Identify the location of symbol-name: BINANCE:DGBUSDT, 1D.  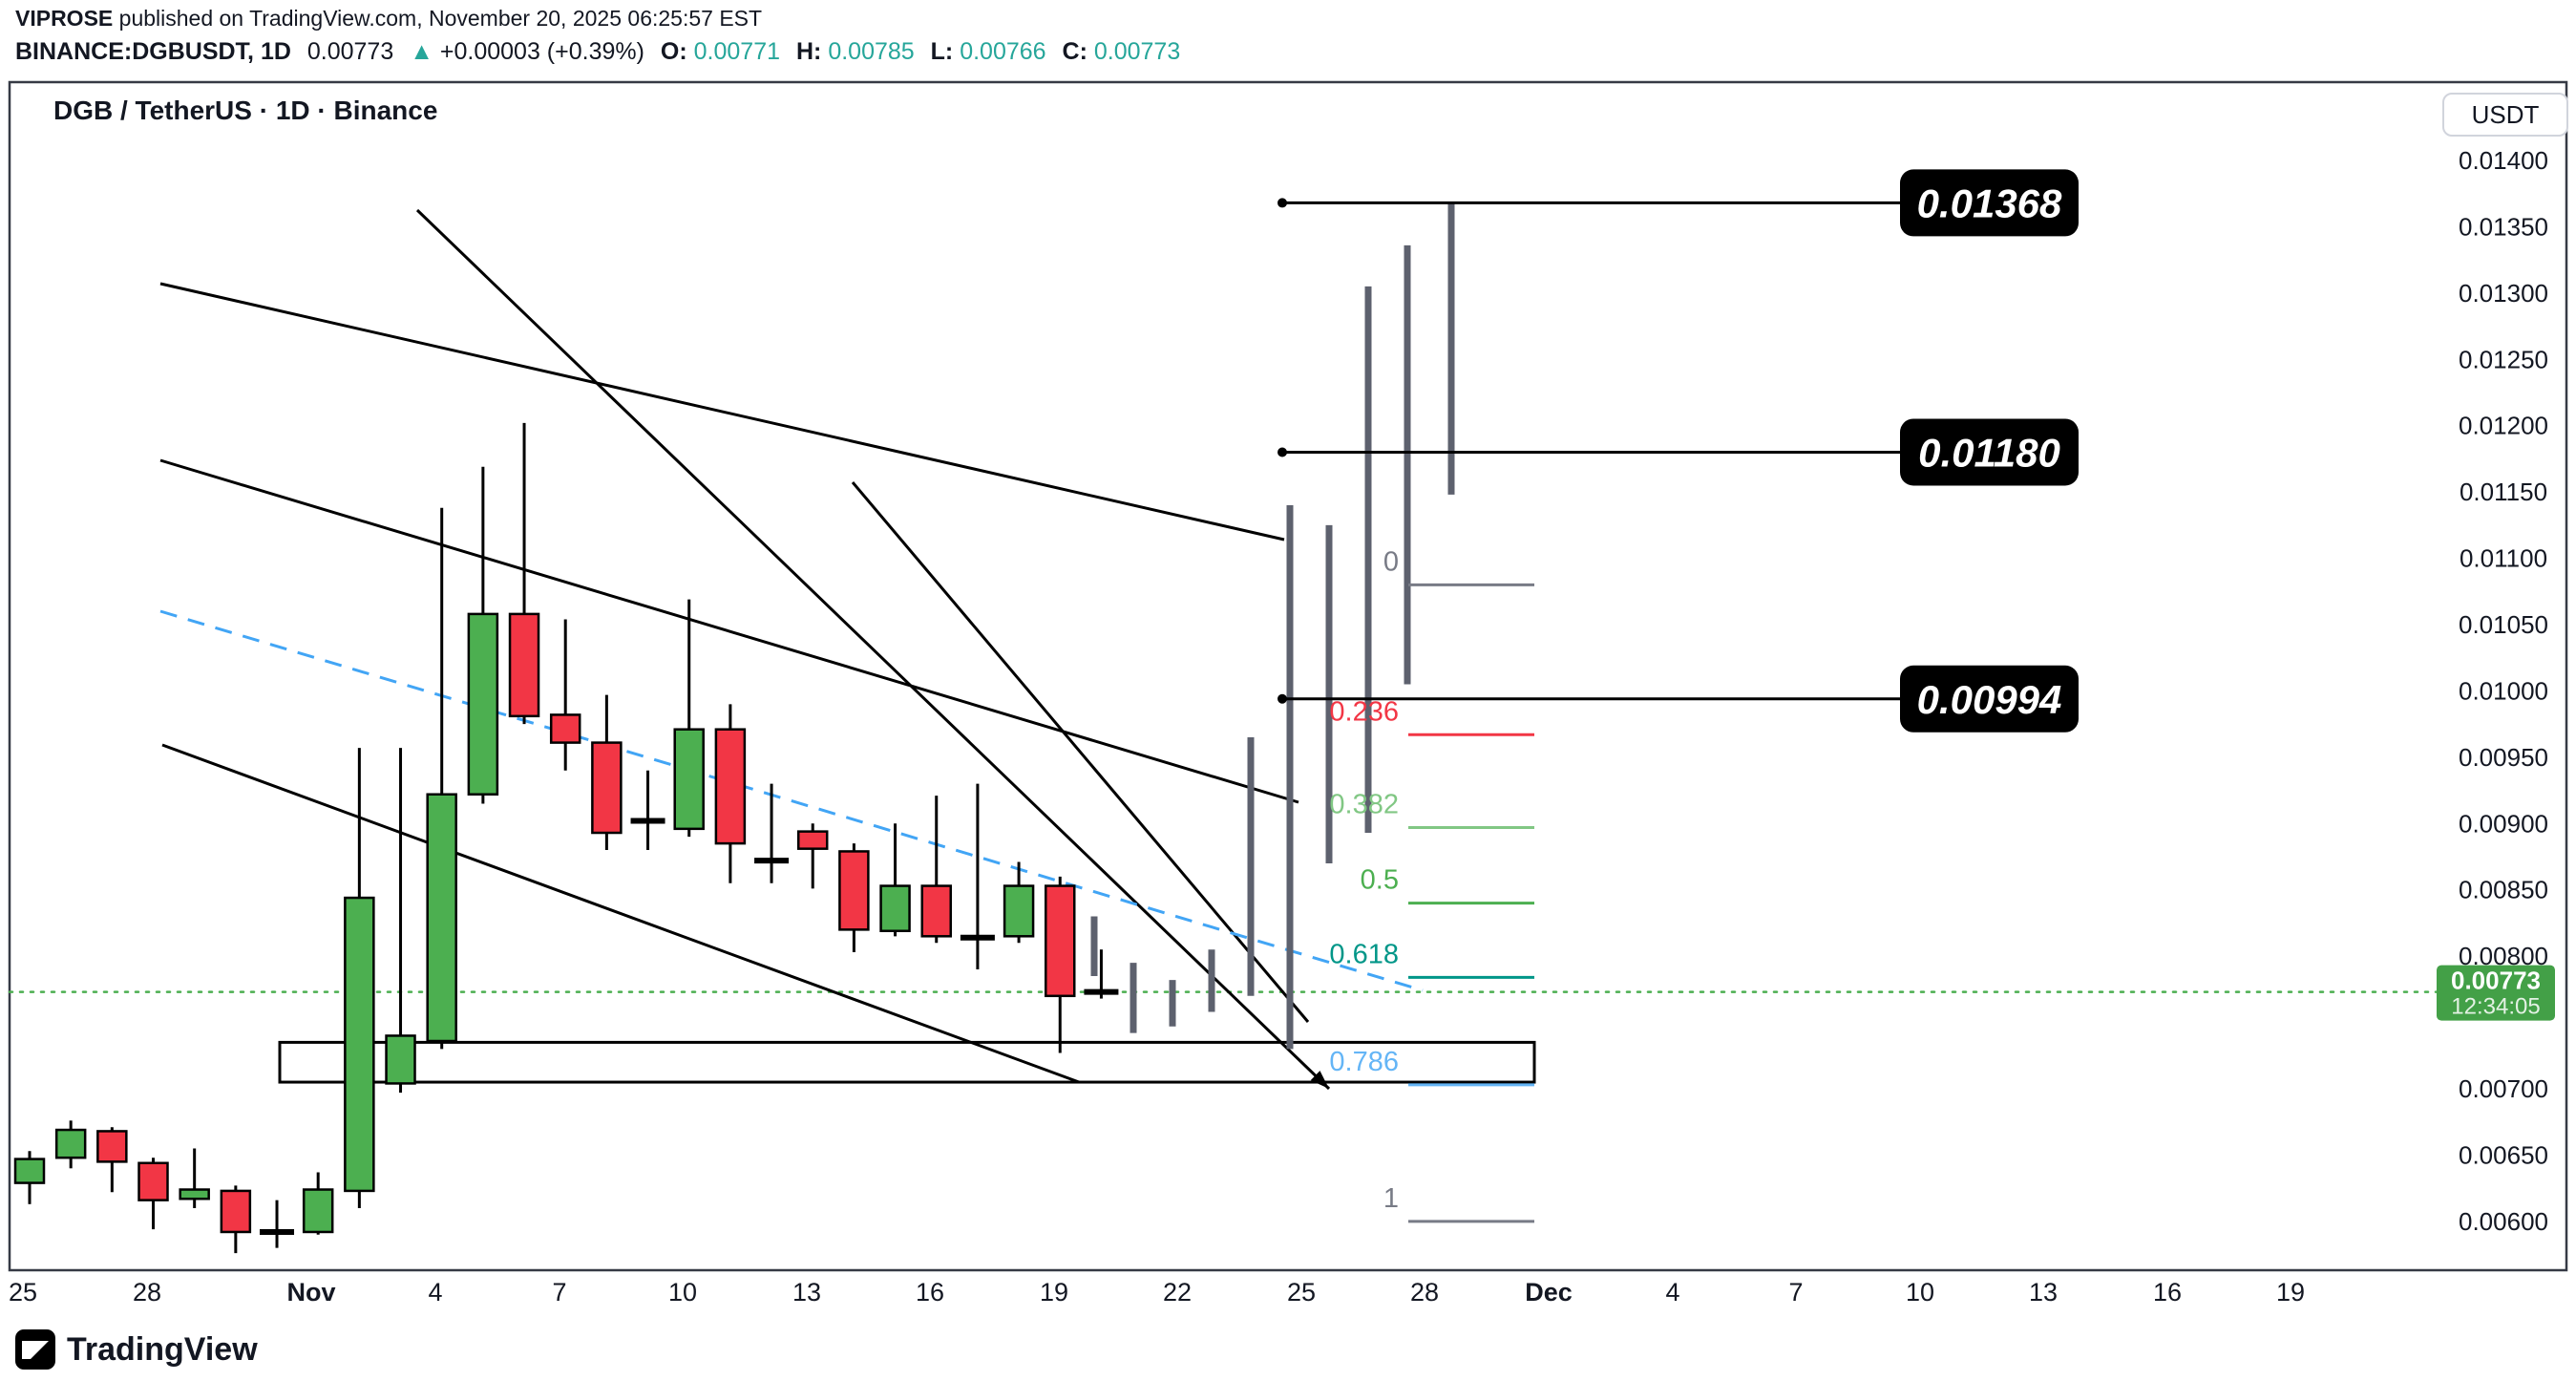
(153, 51).